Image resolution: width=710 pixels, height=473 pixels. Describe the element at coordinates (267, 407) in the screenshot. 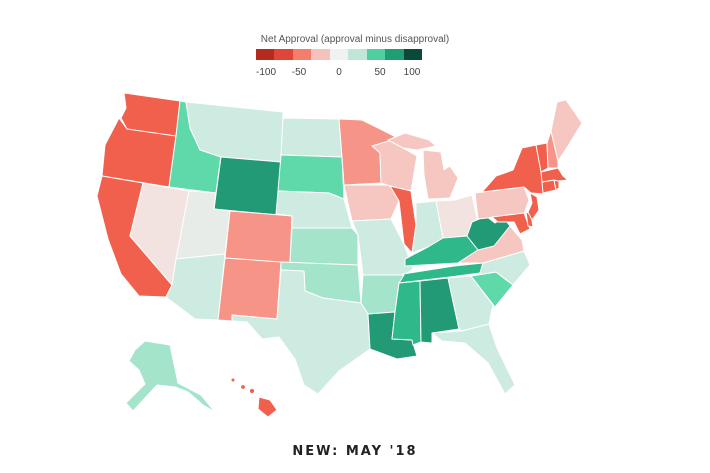

I see `hawaii-island-big` at that location.